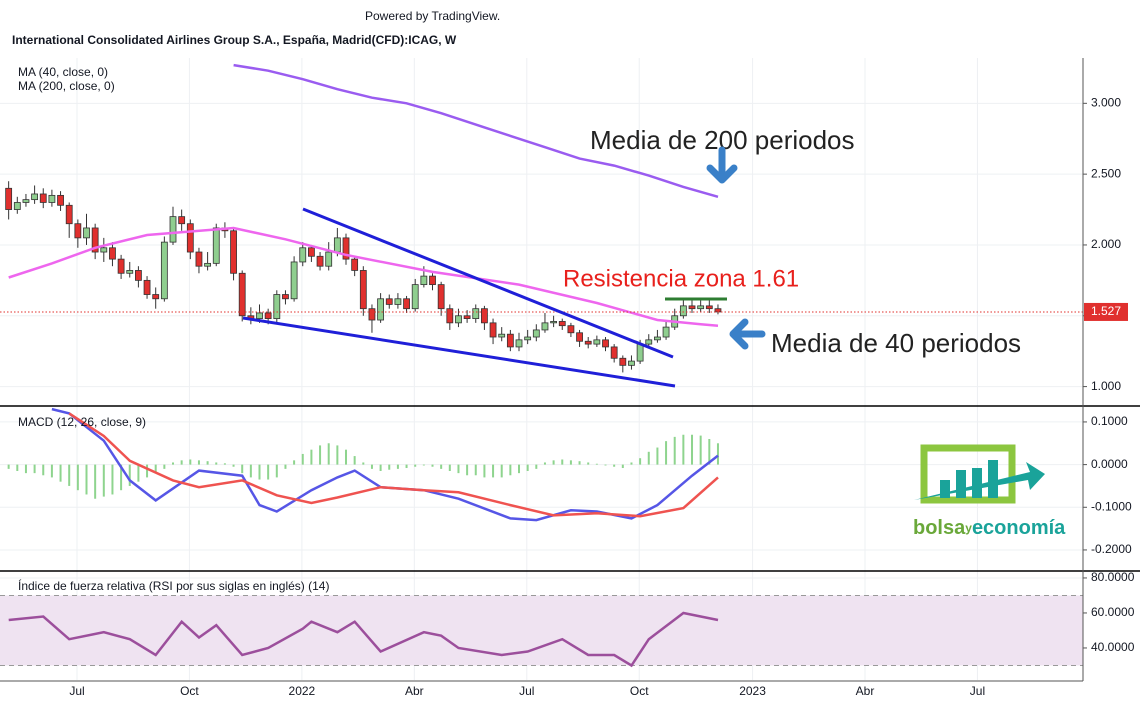 The height and width of the screenshot is (706, 1147). I want to click on logo: bolsayeconomía, so click(989, 491).